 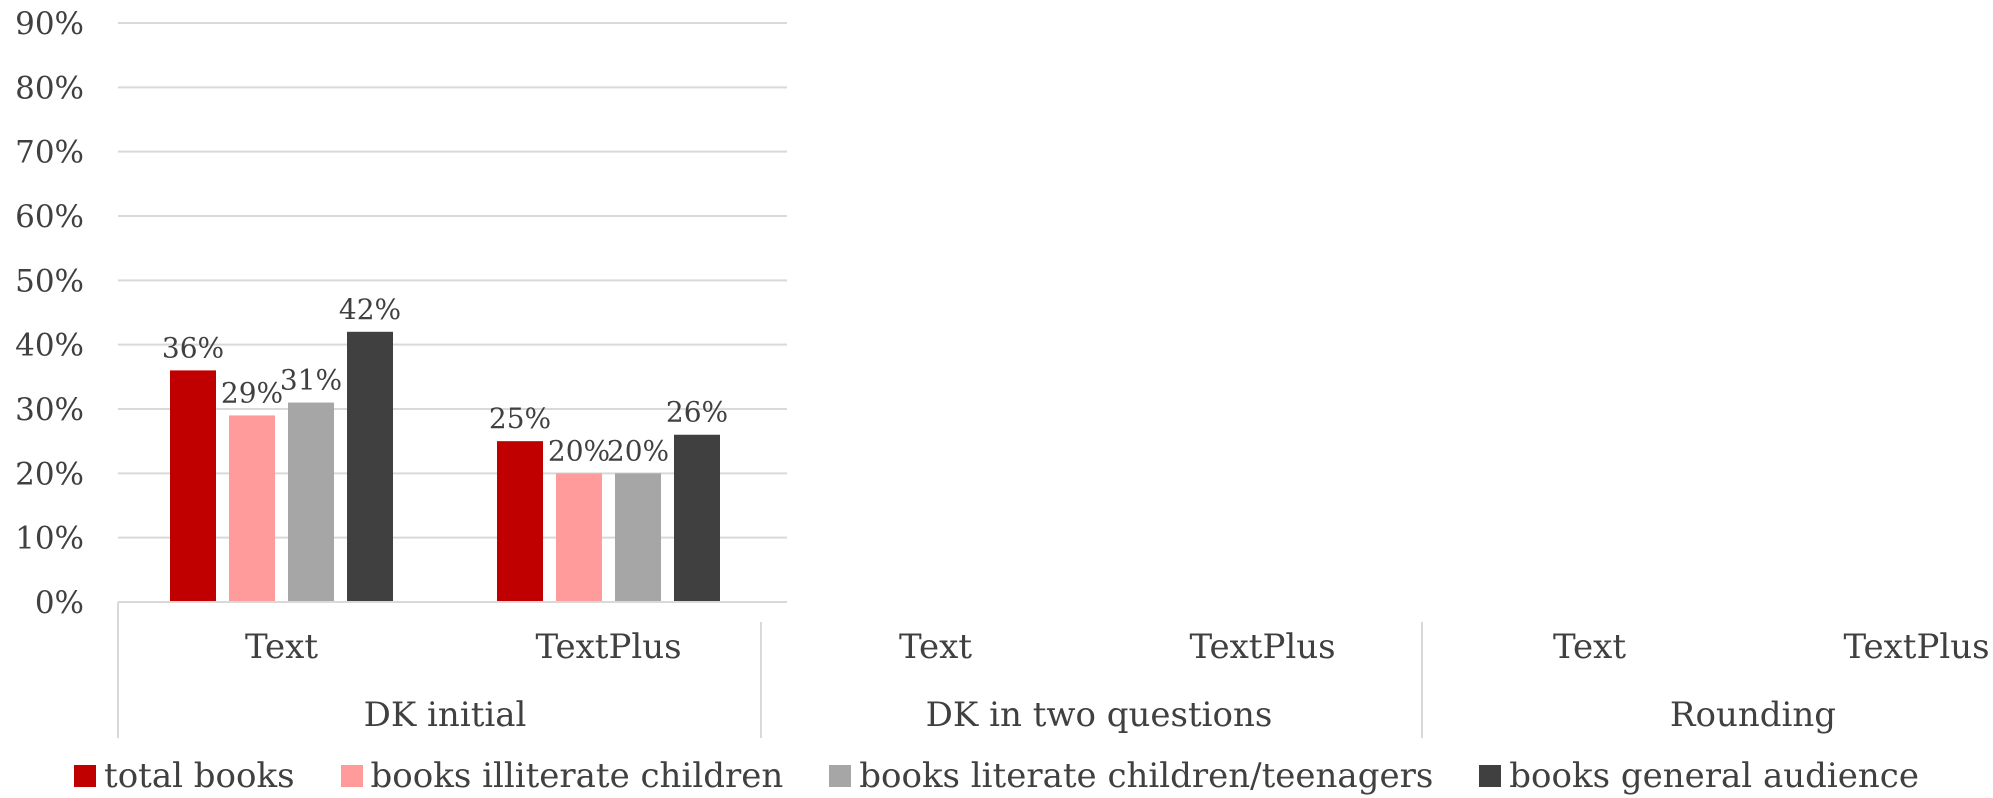 What do you see at coordinates (49, 217) in the screenshot?
I see `y-tick-label: 60%` at bounding box center [49, 217].